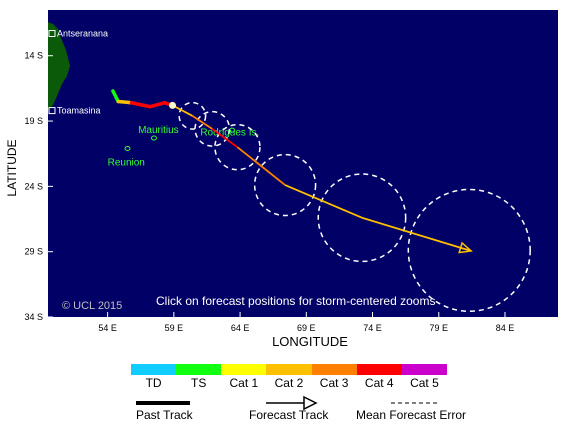 This screenshot has height=431, width=580. I want to click on lon-tick-label: 74 E, so click(372, 328).